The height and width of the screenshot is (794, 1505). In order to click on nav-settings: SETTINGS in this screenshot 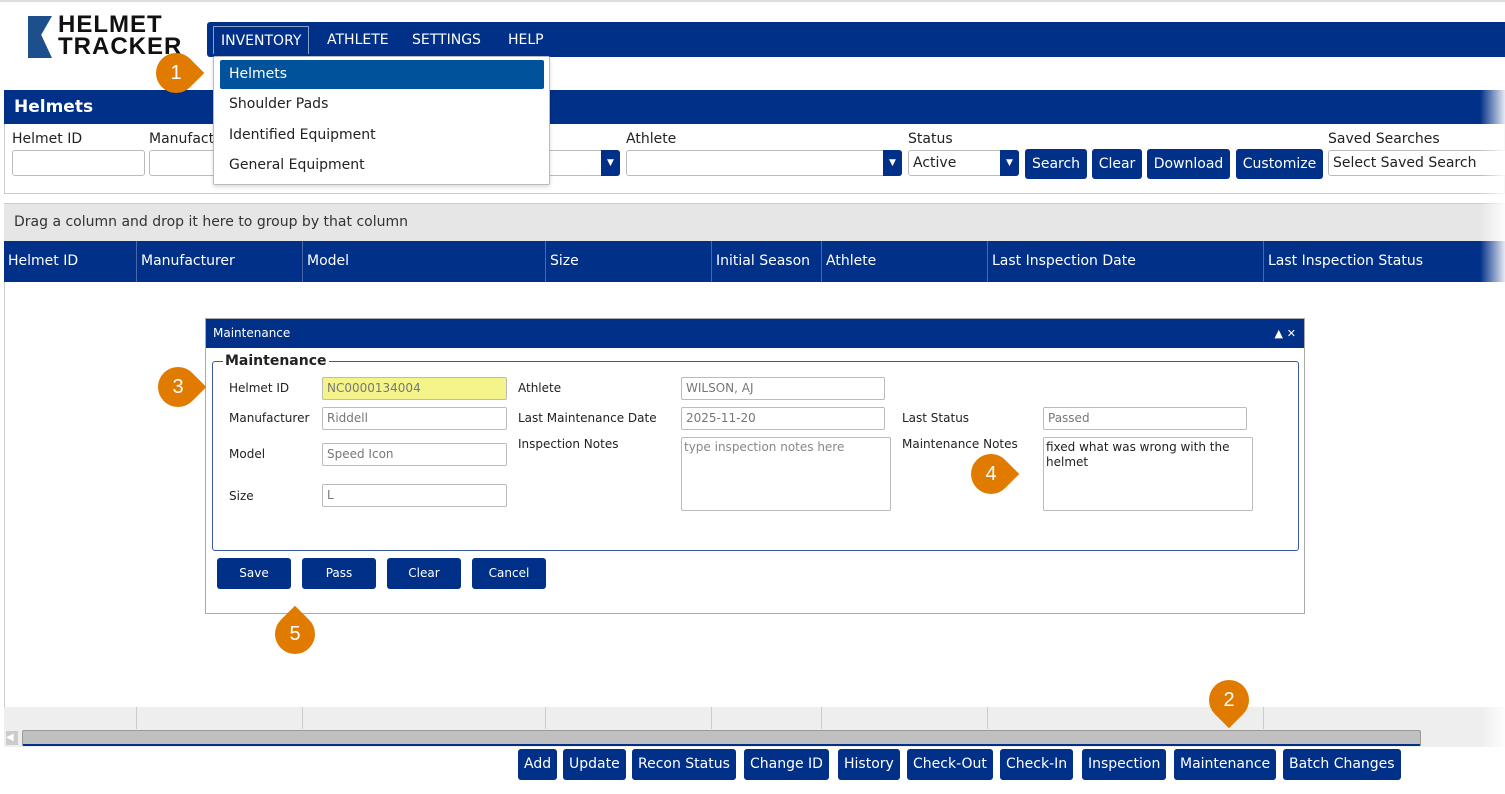, I will do `click(446, 40)`.